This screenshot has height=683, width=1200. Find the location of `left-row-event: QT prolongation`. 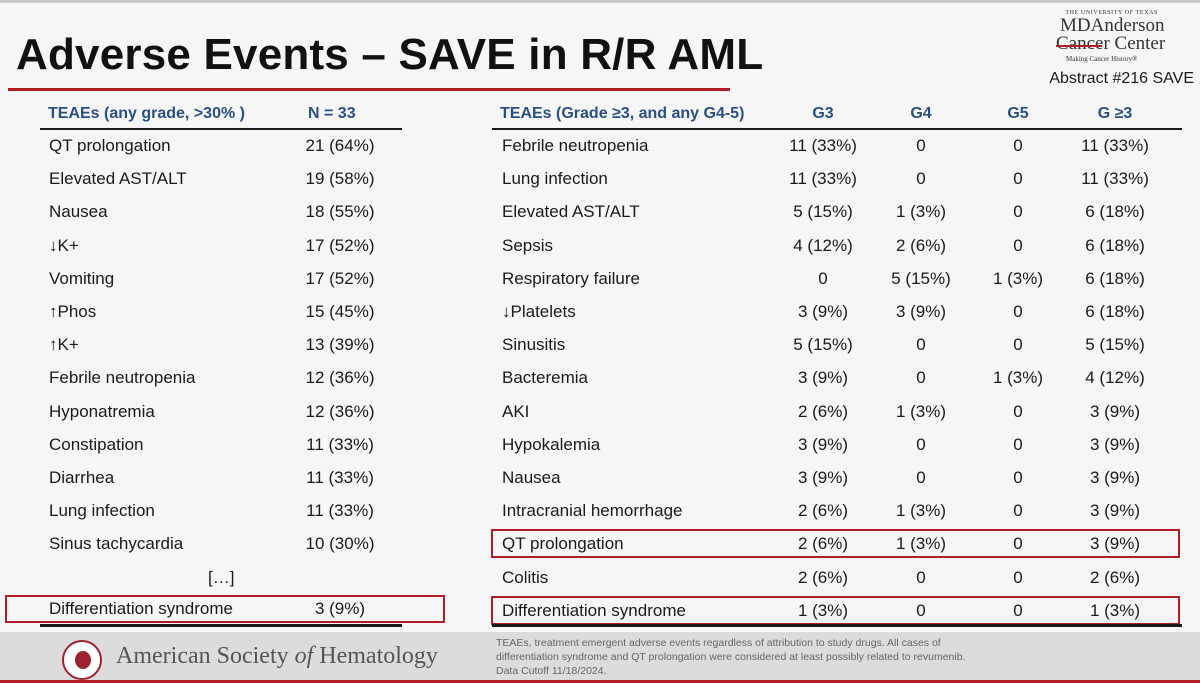

left-row-event: QT prolongation is located at coordinates (110, 145).